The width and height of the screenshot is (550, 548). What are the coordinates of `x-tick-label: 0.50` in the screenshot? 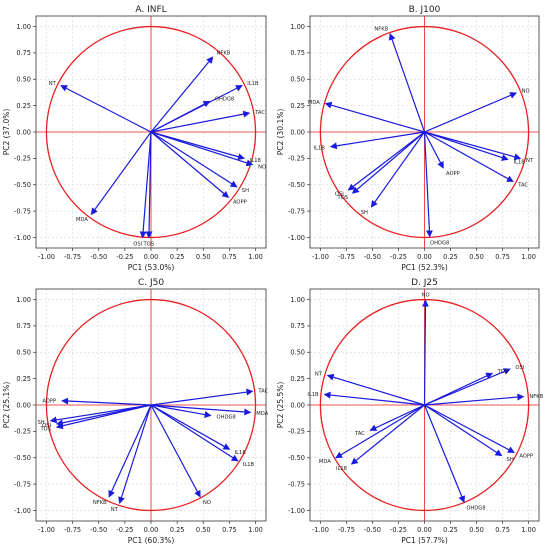 It's located at (203, 257).